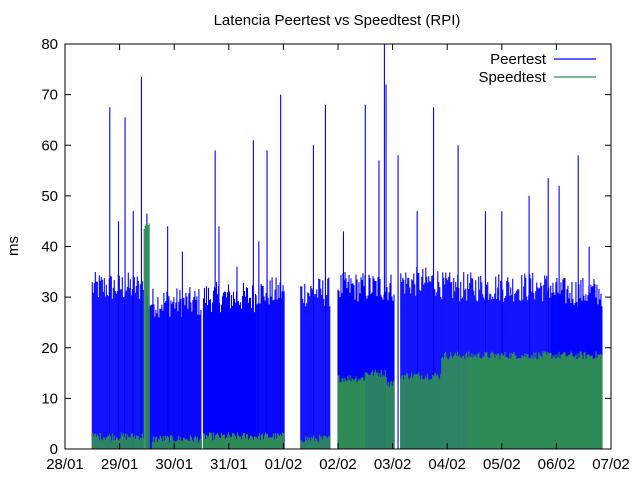  I want to click on x-tick-label: 02/02, so click(338, 464).